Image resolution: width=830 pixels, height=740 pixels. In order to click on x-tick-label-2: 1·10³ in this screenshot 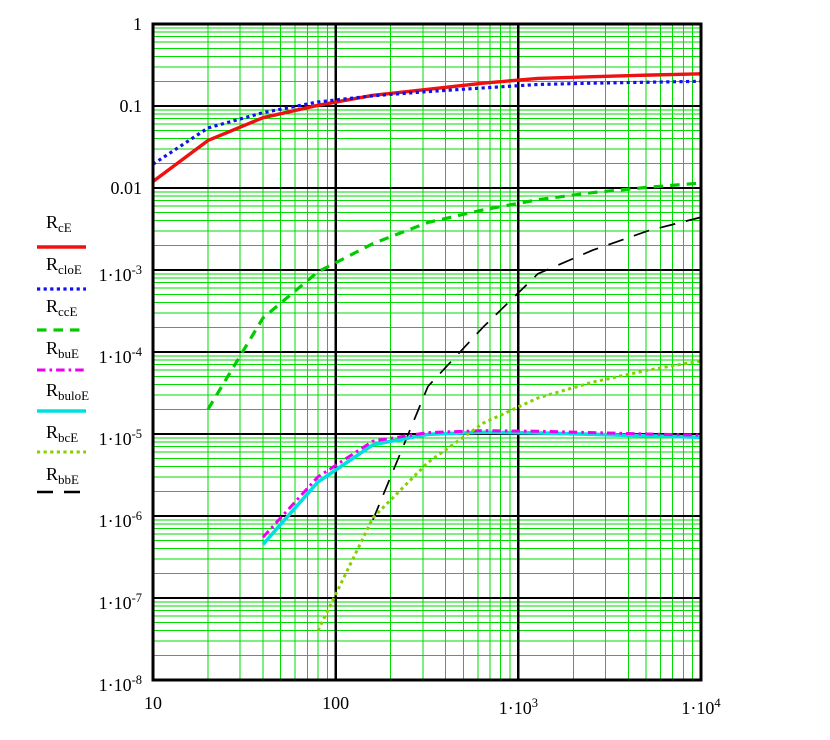, I will do `click(518, 707)`.